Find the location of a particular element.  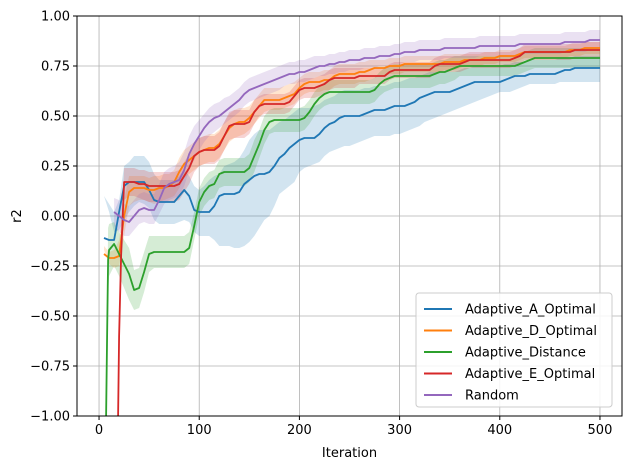

x-tick-label: 0 is located at coordinates (99, 430).